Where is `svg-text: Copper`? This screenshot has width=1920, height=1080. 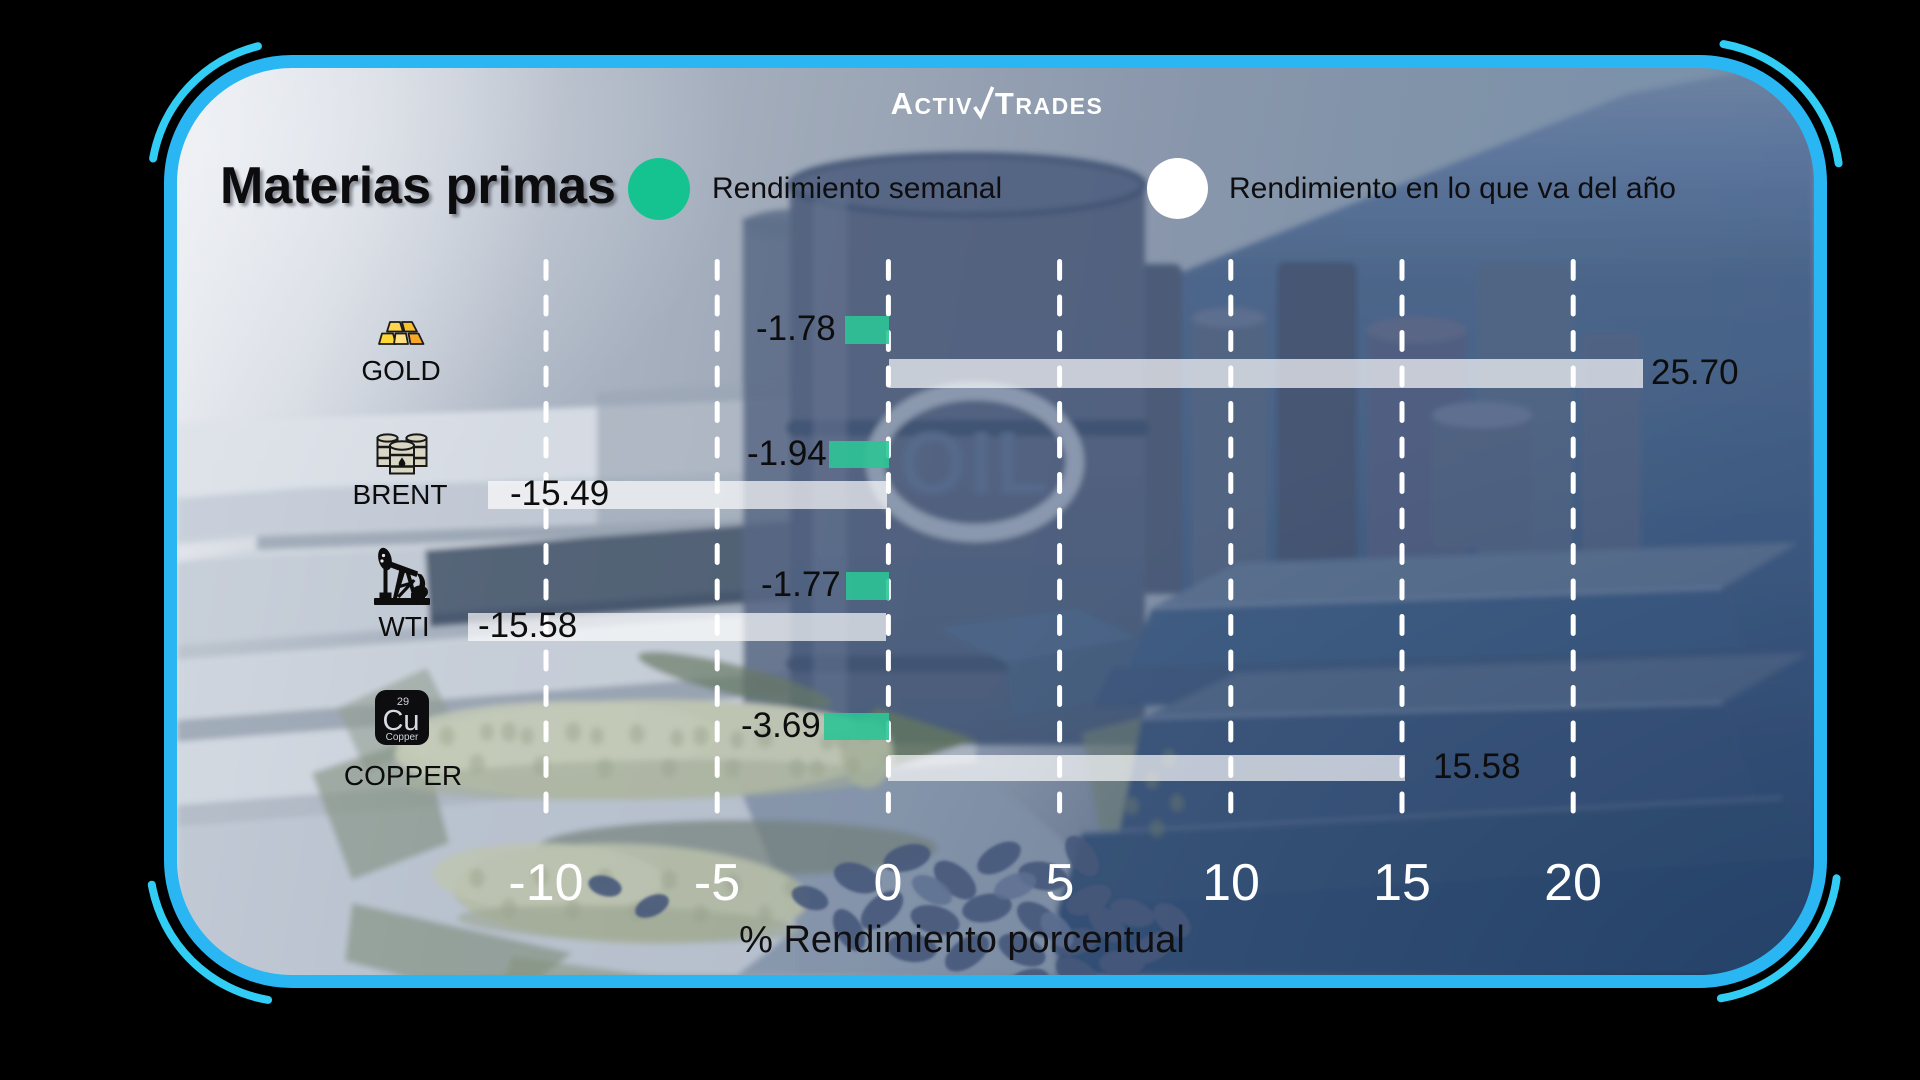 svg-text: Copper is located at coordinates (402, 737).